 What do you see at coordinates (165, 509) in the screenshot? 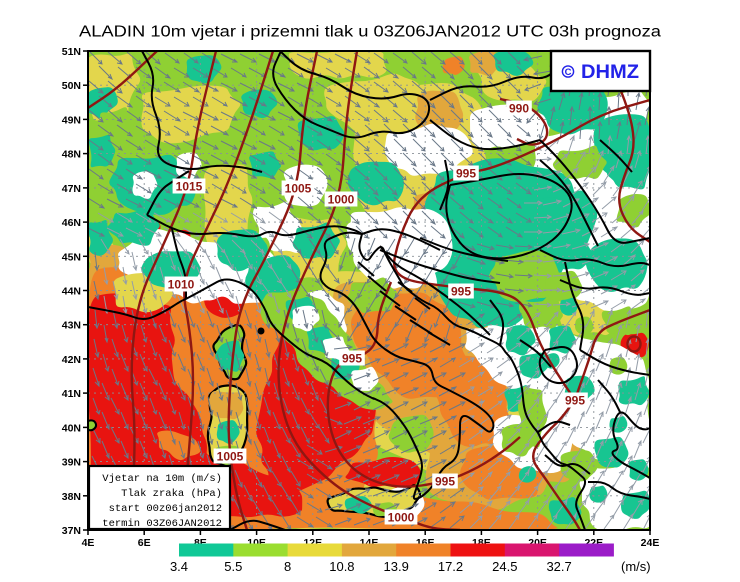
I see `svg-text: start 00z06jan2012` at bounding box center [165, 509].